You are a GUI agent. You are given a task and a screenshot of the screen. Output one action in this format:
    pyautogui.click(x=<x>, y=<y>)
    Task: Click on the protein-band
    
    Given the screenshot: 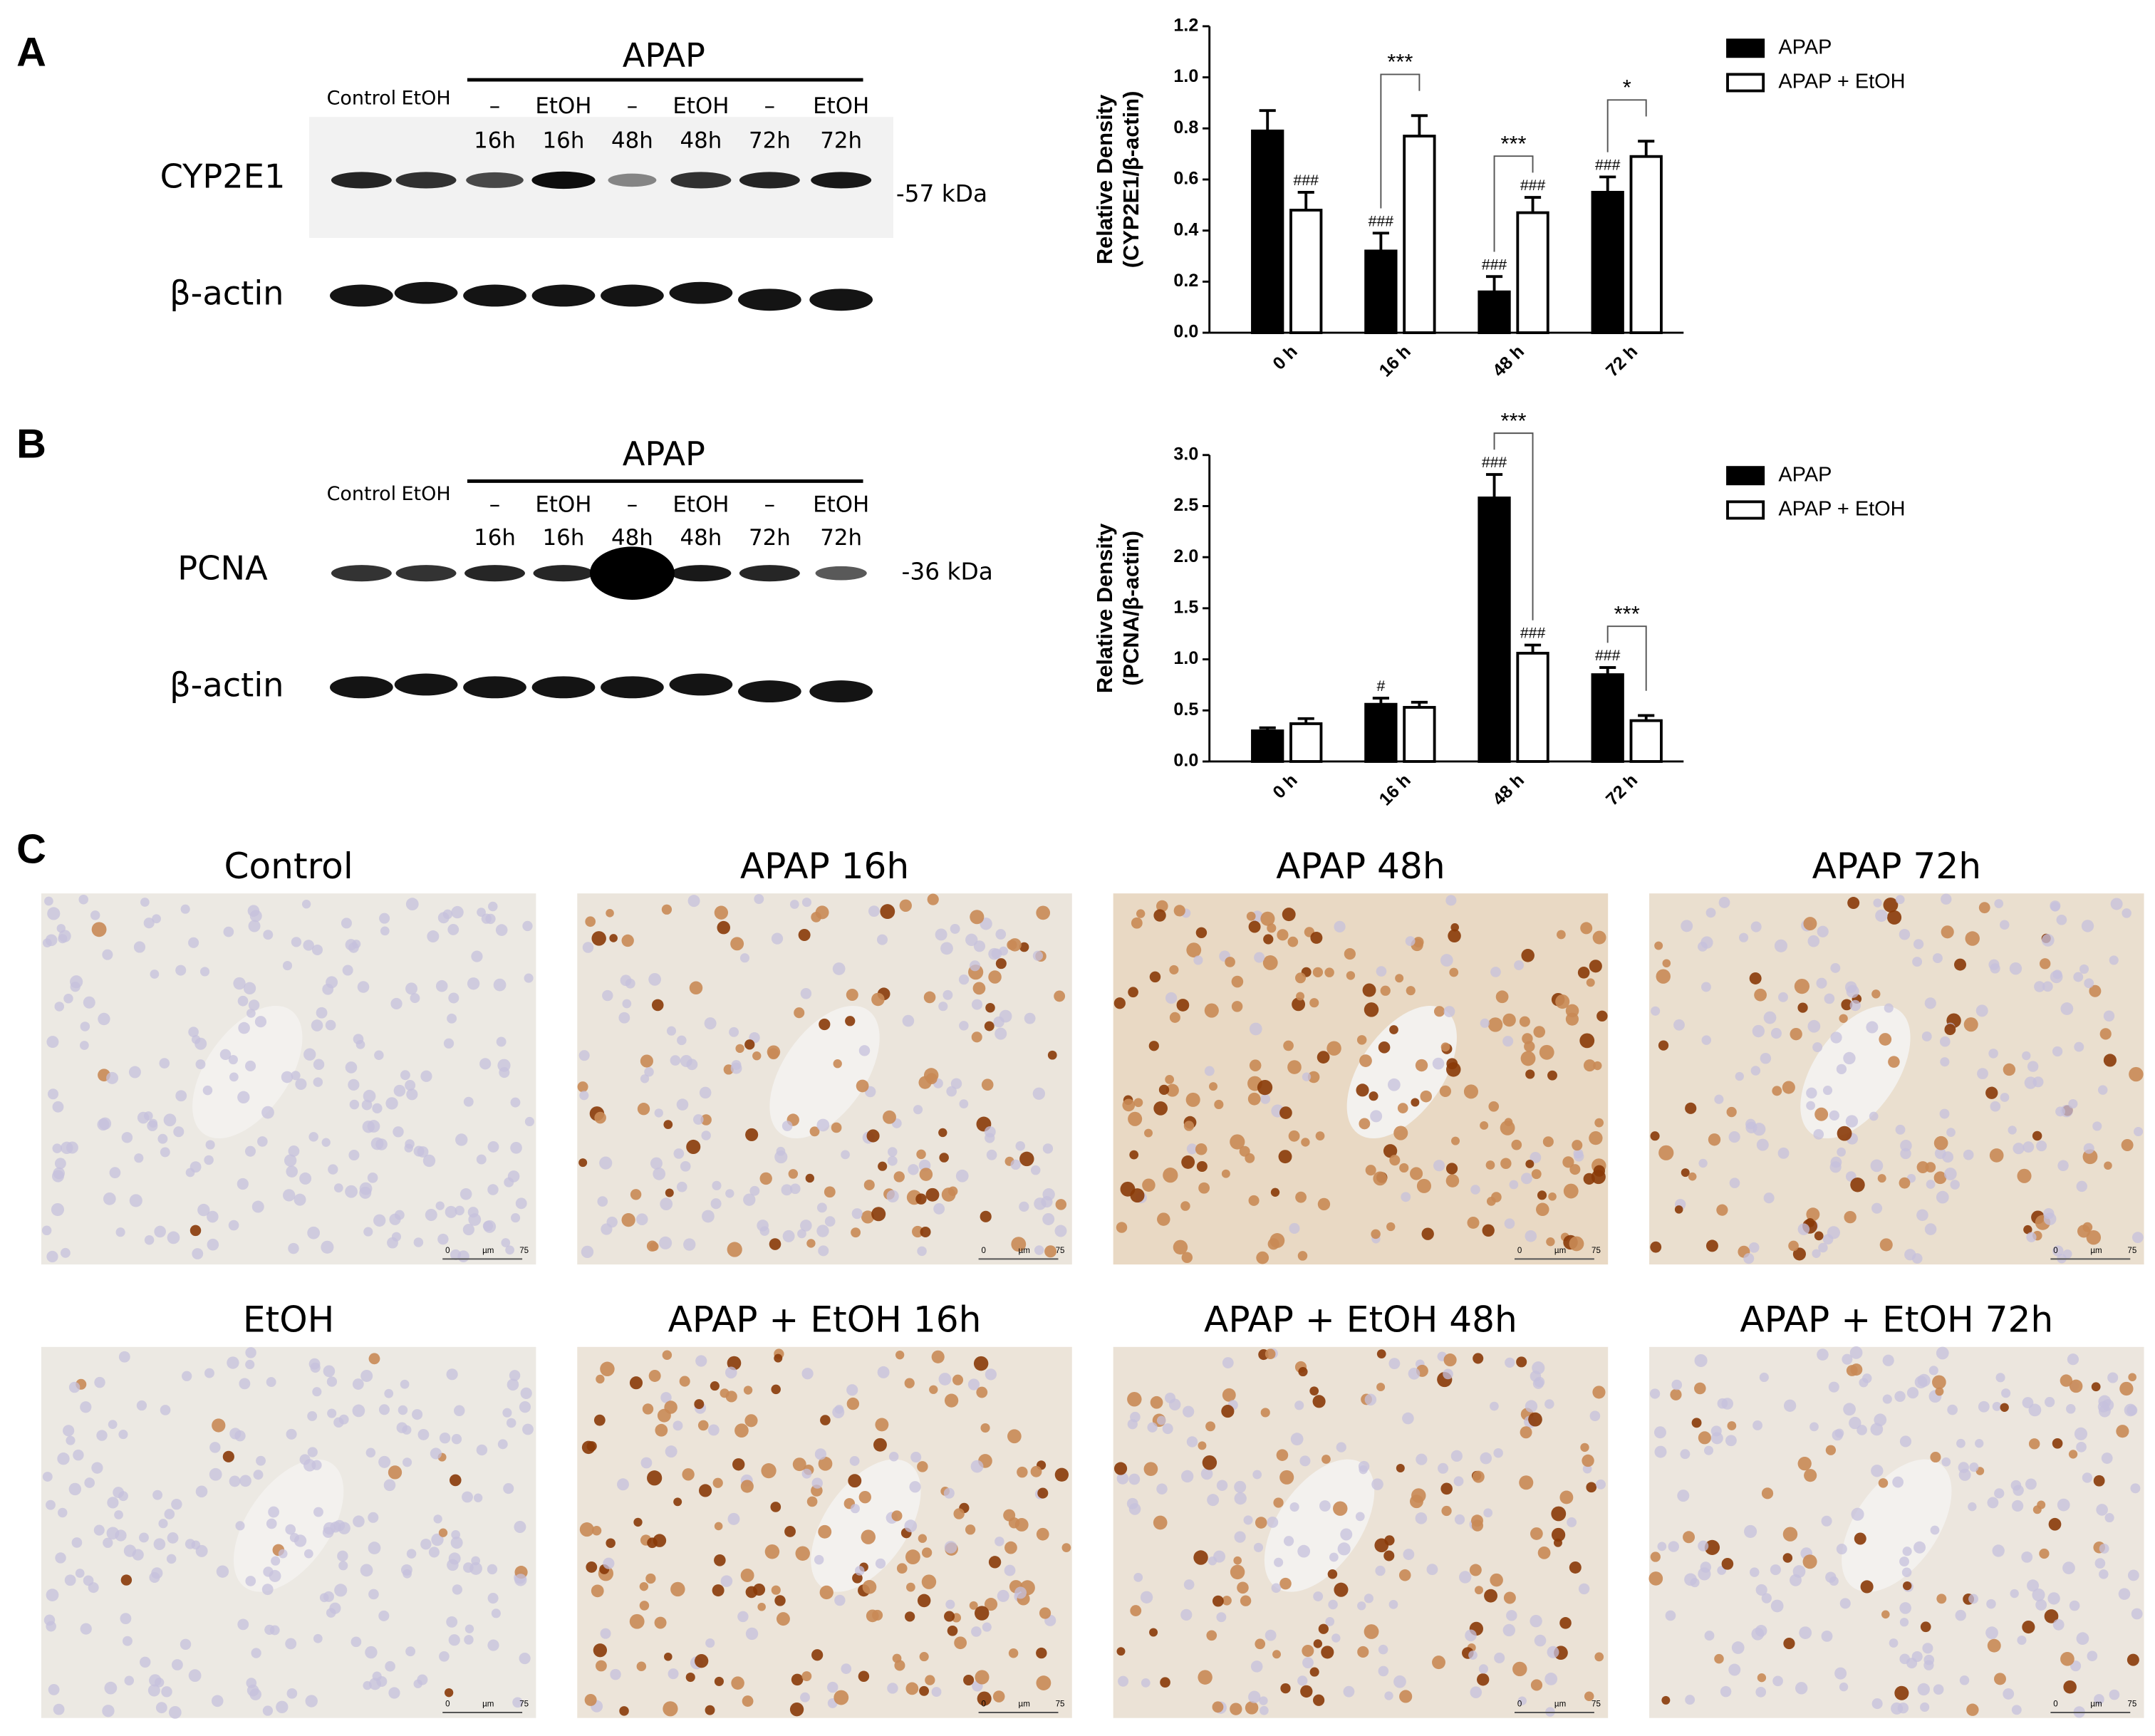 What is the action you would take?
    pyautogui.click(x=633, y=180)
    